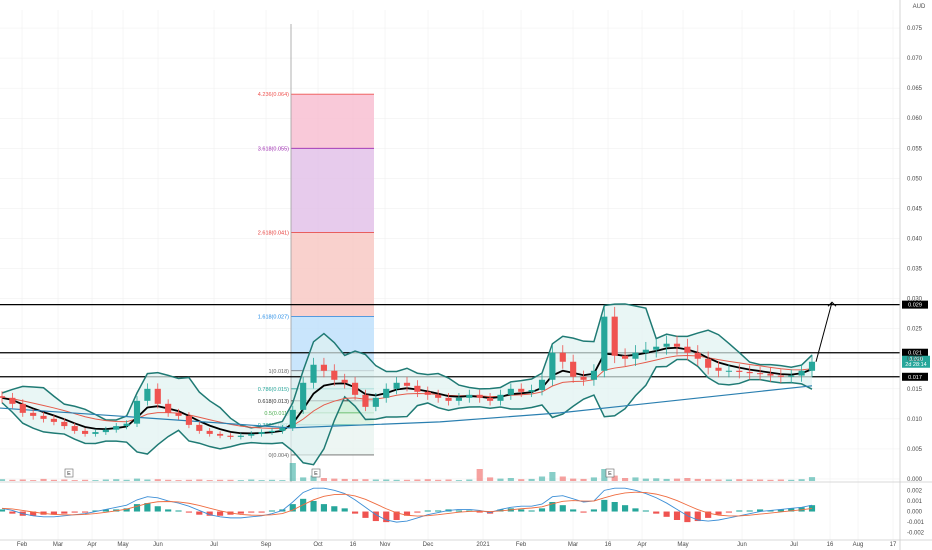 This screenshot has width=932, height=550. What do you see at coordinates (915, 209) in the screenshot?
I see `y-tick-label: 0.045` at bounding box center [915, 209].